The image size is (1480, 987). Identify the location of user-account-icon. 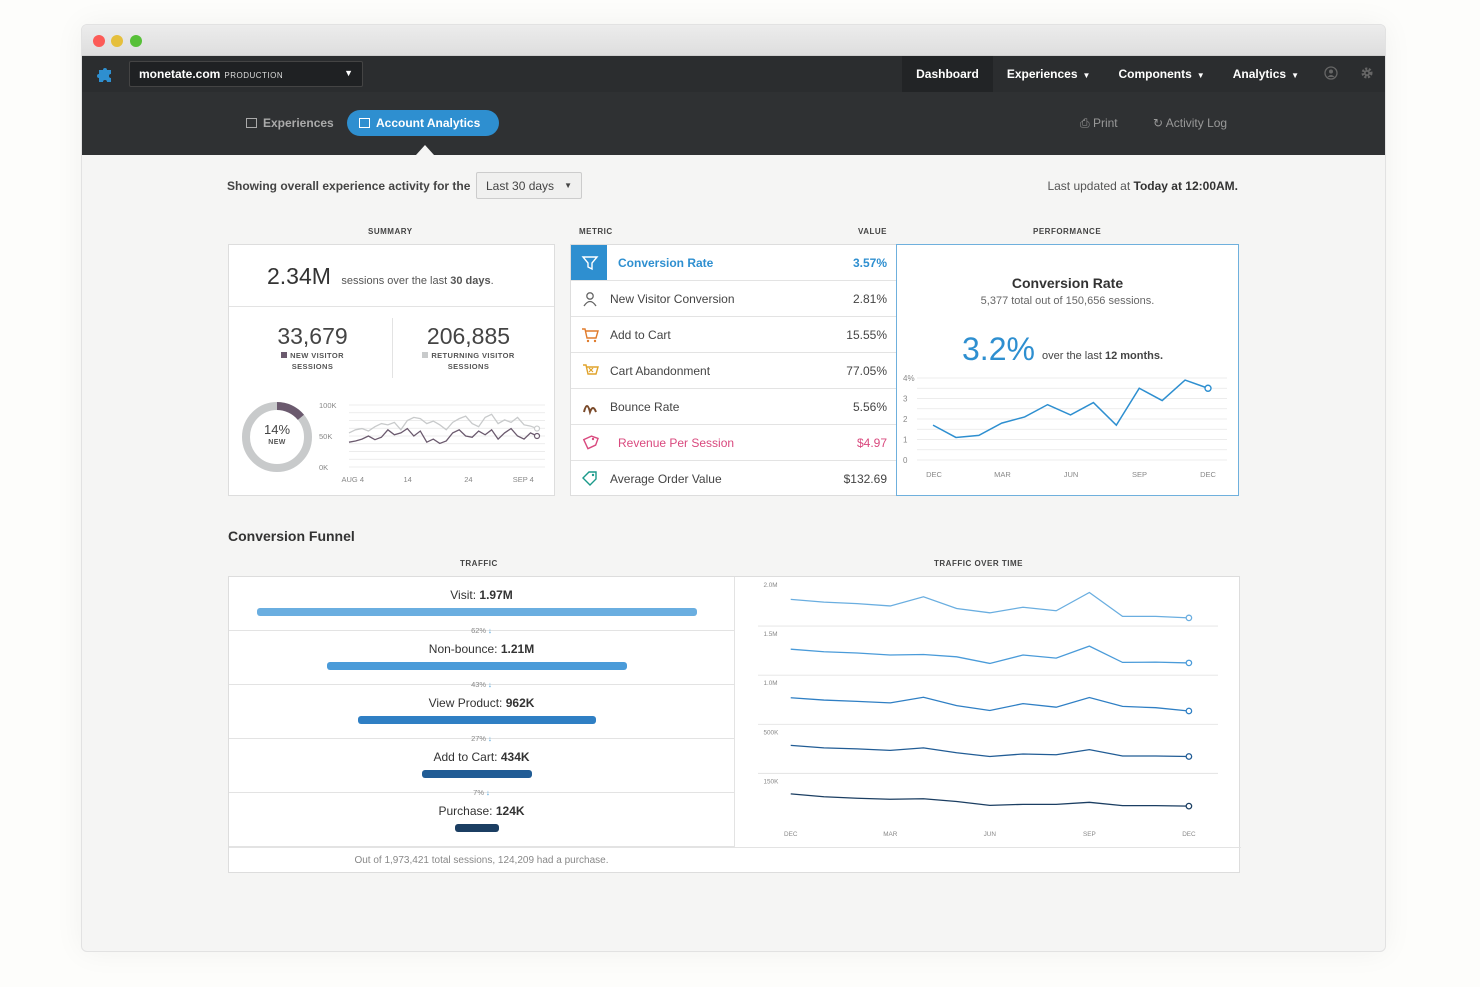
(1331, 74).